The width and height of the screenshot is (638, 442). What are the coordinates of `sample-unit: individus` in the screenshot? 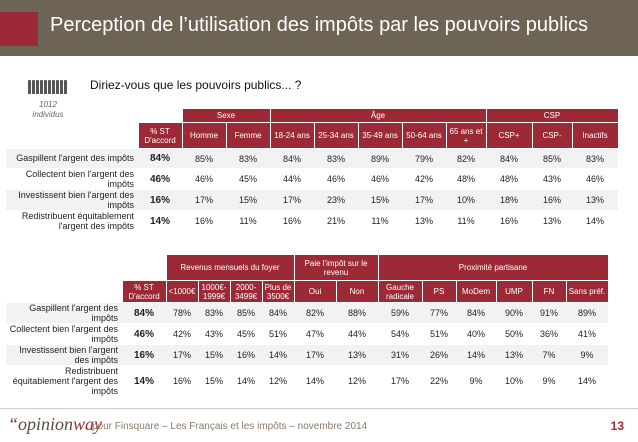 It's located at (48, 114).